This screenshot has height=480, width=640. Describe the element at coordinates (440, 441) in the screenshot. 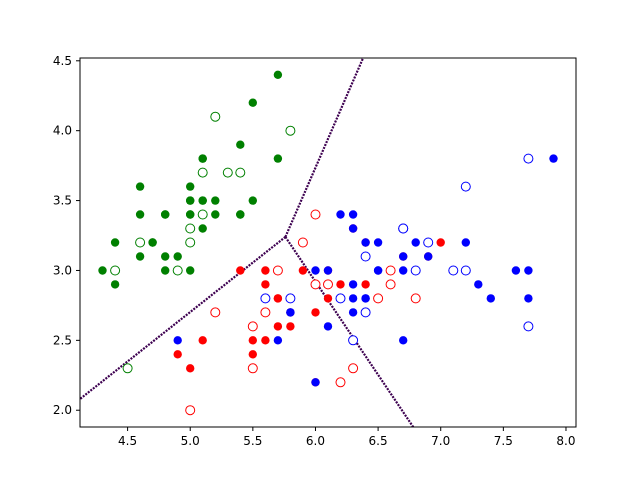

I see `x-tick-label-5: 7.0` at that location.